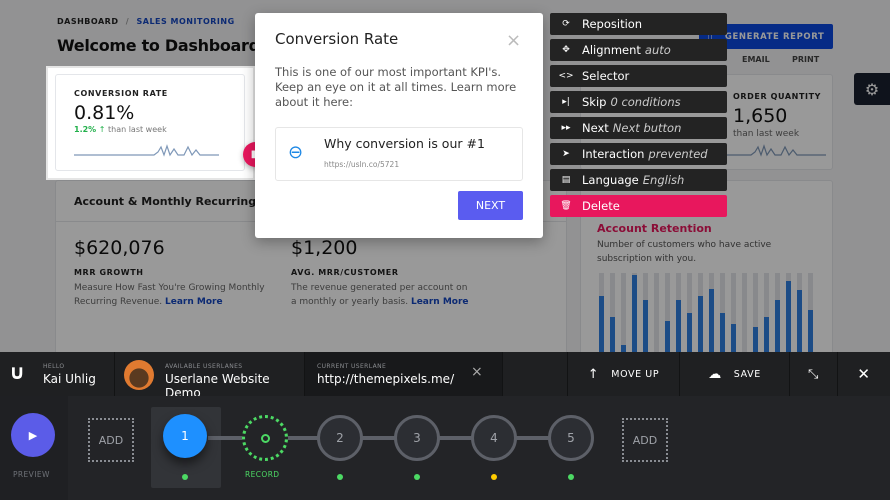  What do you see at coordinates (88, 21) in the screenshot?
I see `breadcrumb-root: DASHBOARD` at bounding box center [88, 21].